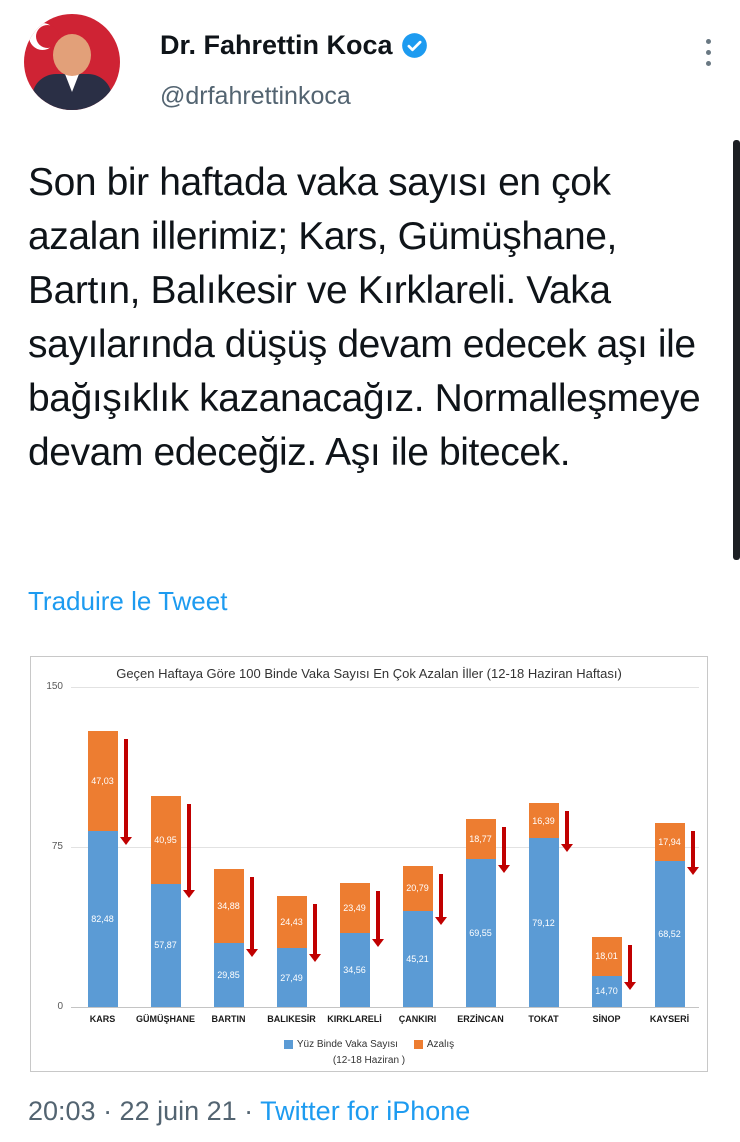 The image size is (740, 1142). I want to click on bar-value-label: 17,94, so click(669, 841).